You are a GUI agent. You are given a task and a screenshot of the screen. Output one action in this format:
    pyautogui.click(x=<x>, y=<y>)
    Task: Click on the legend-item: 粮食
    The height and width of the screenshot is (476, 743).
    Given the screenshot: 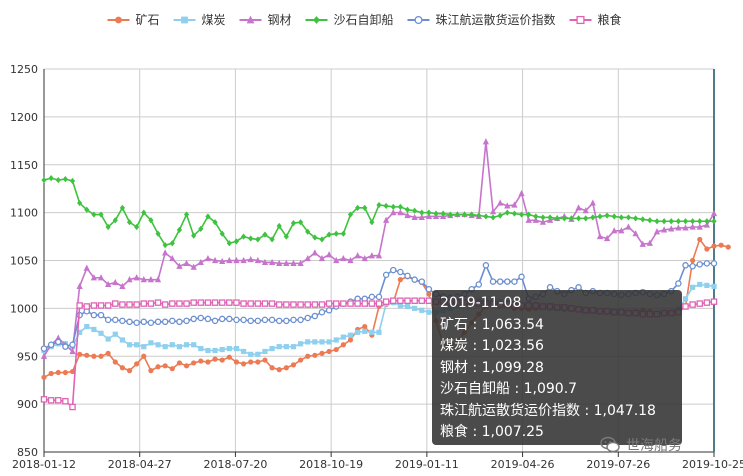 What is the action you would take?
    pyautogui.click(x=595, y=19)
    